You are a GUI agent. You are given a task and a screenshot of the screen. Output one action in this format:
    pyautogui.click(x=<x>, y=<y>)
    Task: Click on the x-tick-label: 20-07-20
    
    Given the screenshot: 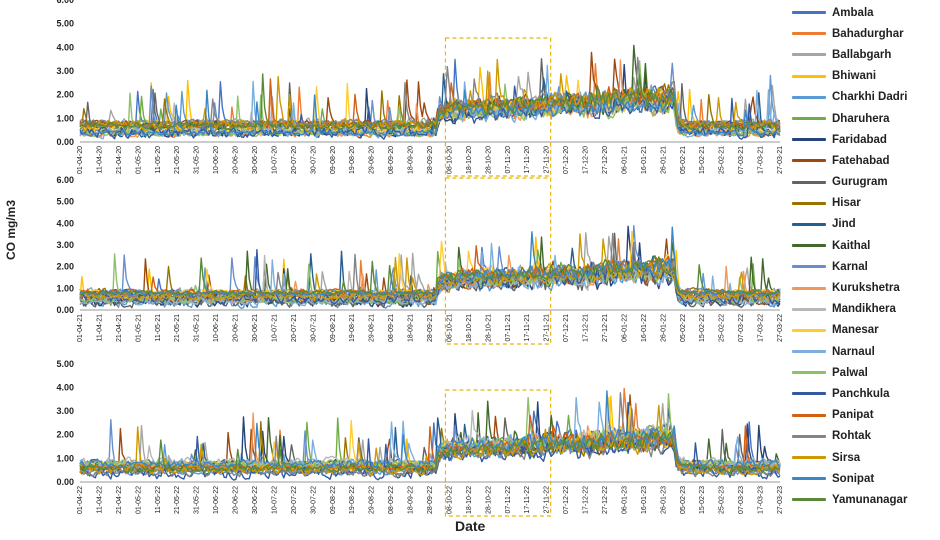 What is the action you would take?
    pyautogui.click(x=294, y=160)
    